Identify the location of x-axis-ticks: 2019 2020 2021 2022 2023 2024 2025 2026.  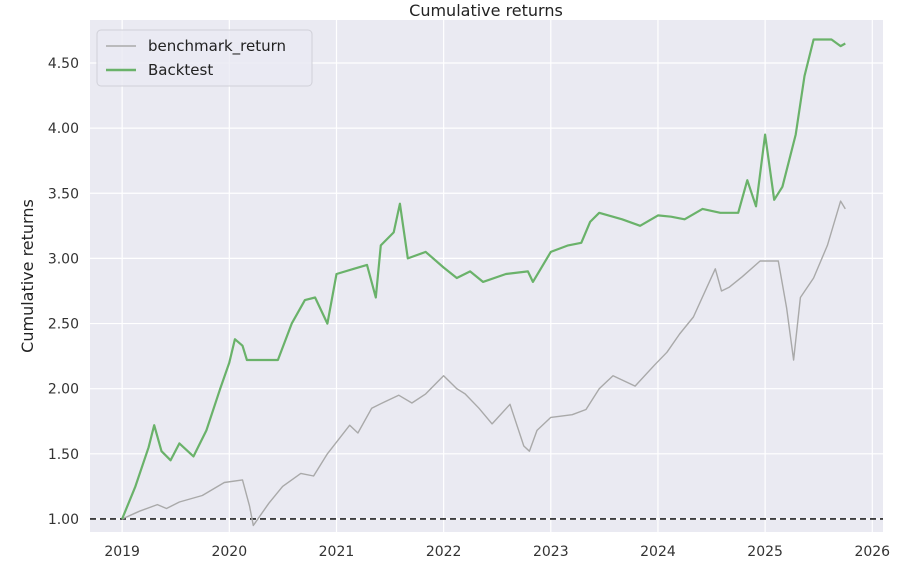
(497, 552).